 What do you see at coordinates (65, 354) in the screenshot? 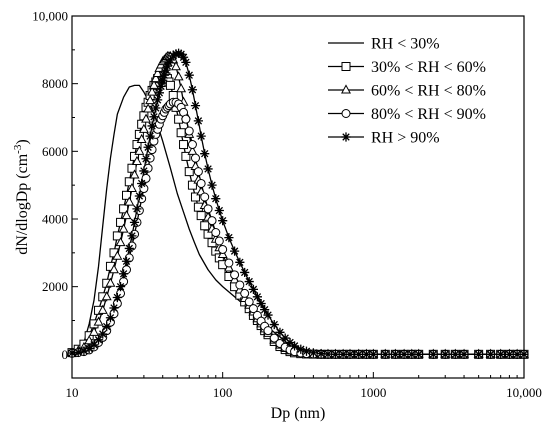
I see `y-tick-label: 0` at bounding box center [65, 354].